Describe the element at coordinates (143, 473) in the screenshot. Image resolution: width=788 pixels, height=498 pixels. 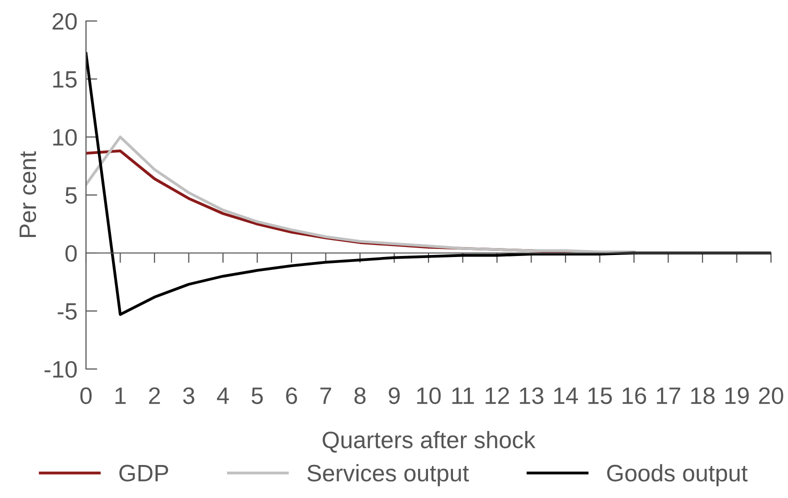
I see `legend-label: GDP` at that location.